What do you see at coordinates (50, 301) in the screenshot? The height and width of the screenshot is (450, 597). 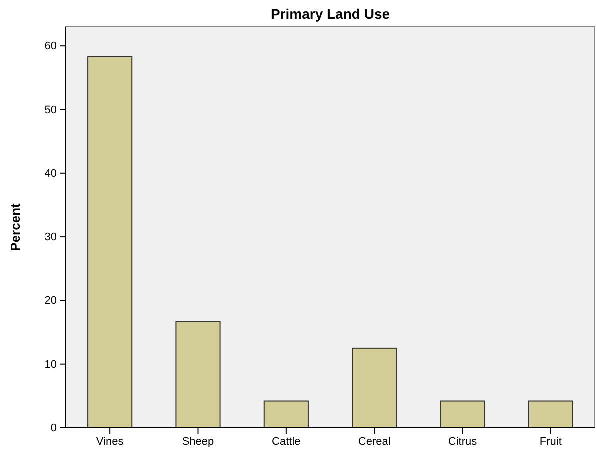 I see `y-tick-label: 20` at bounding box center [50, 301].